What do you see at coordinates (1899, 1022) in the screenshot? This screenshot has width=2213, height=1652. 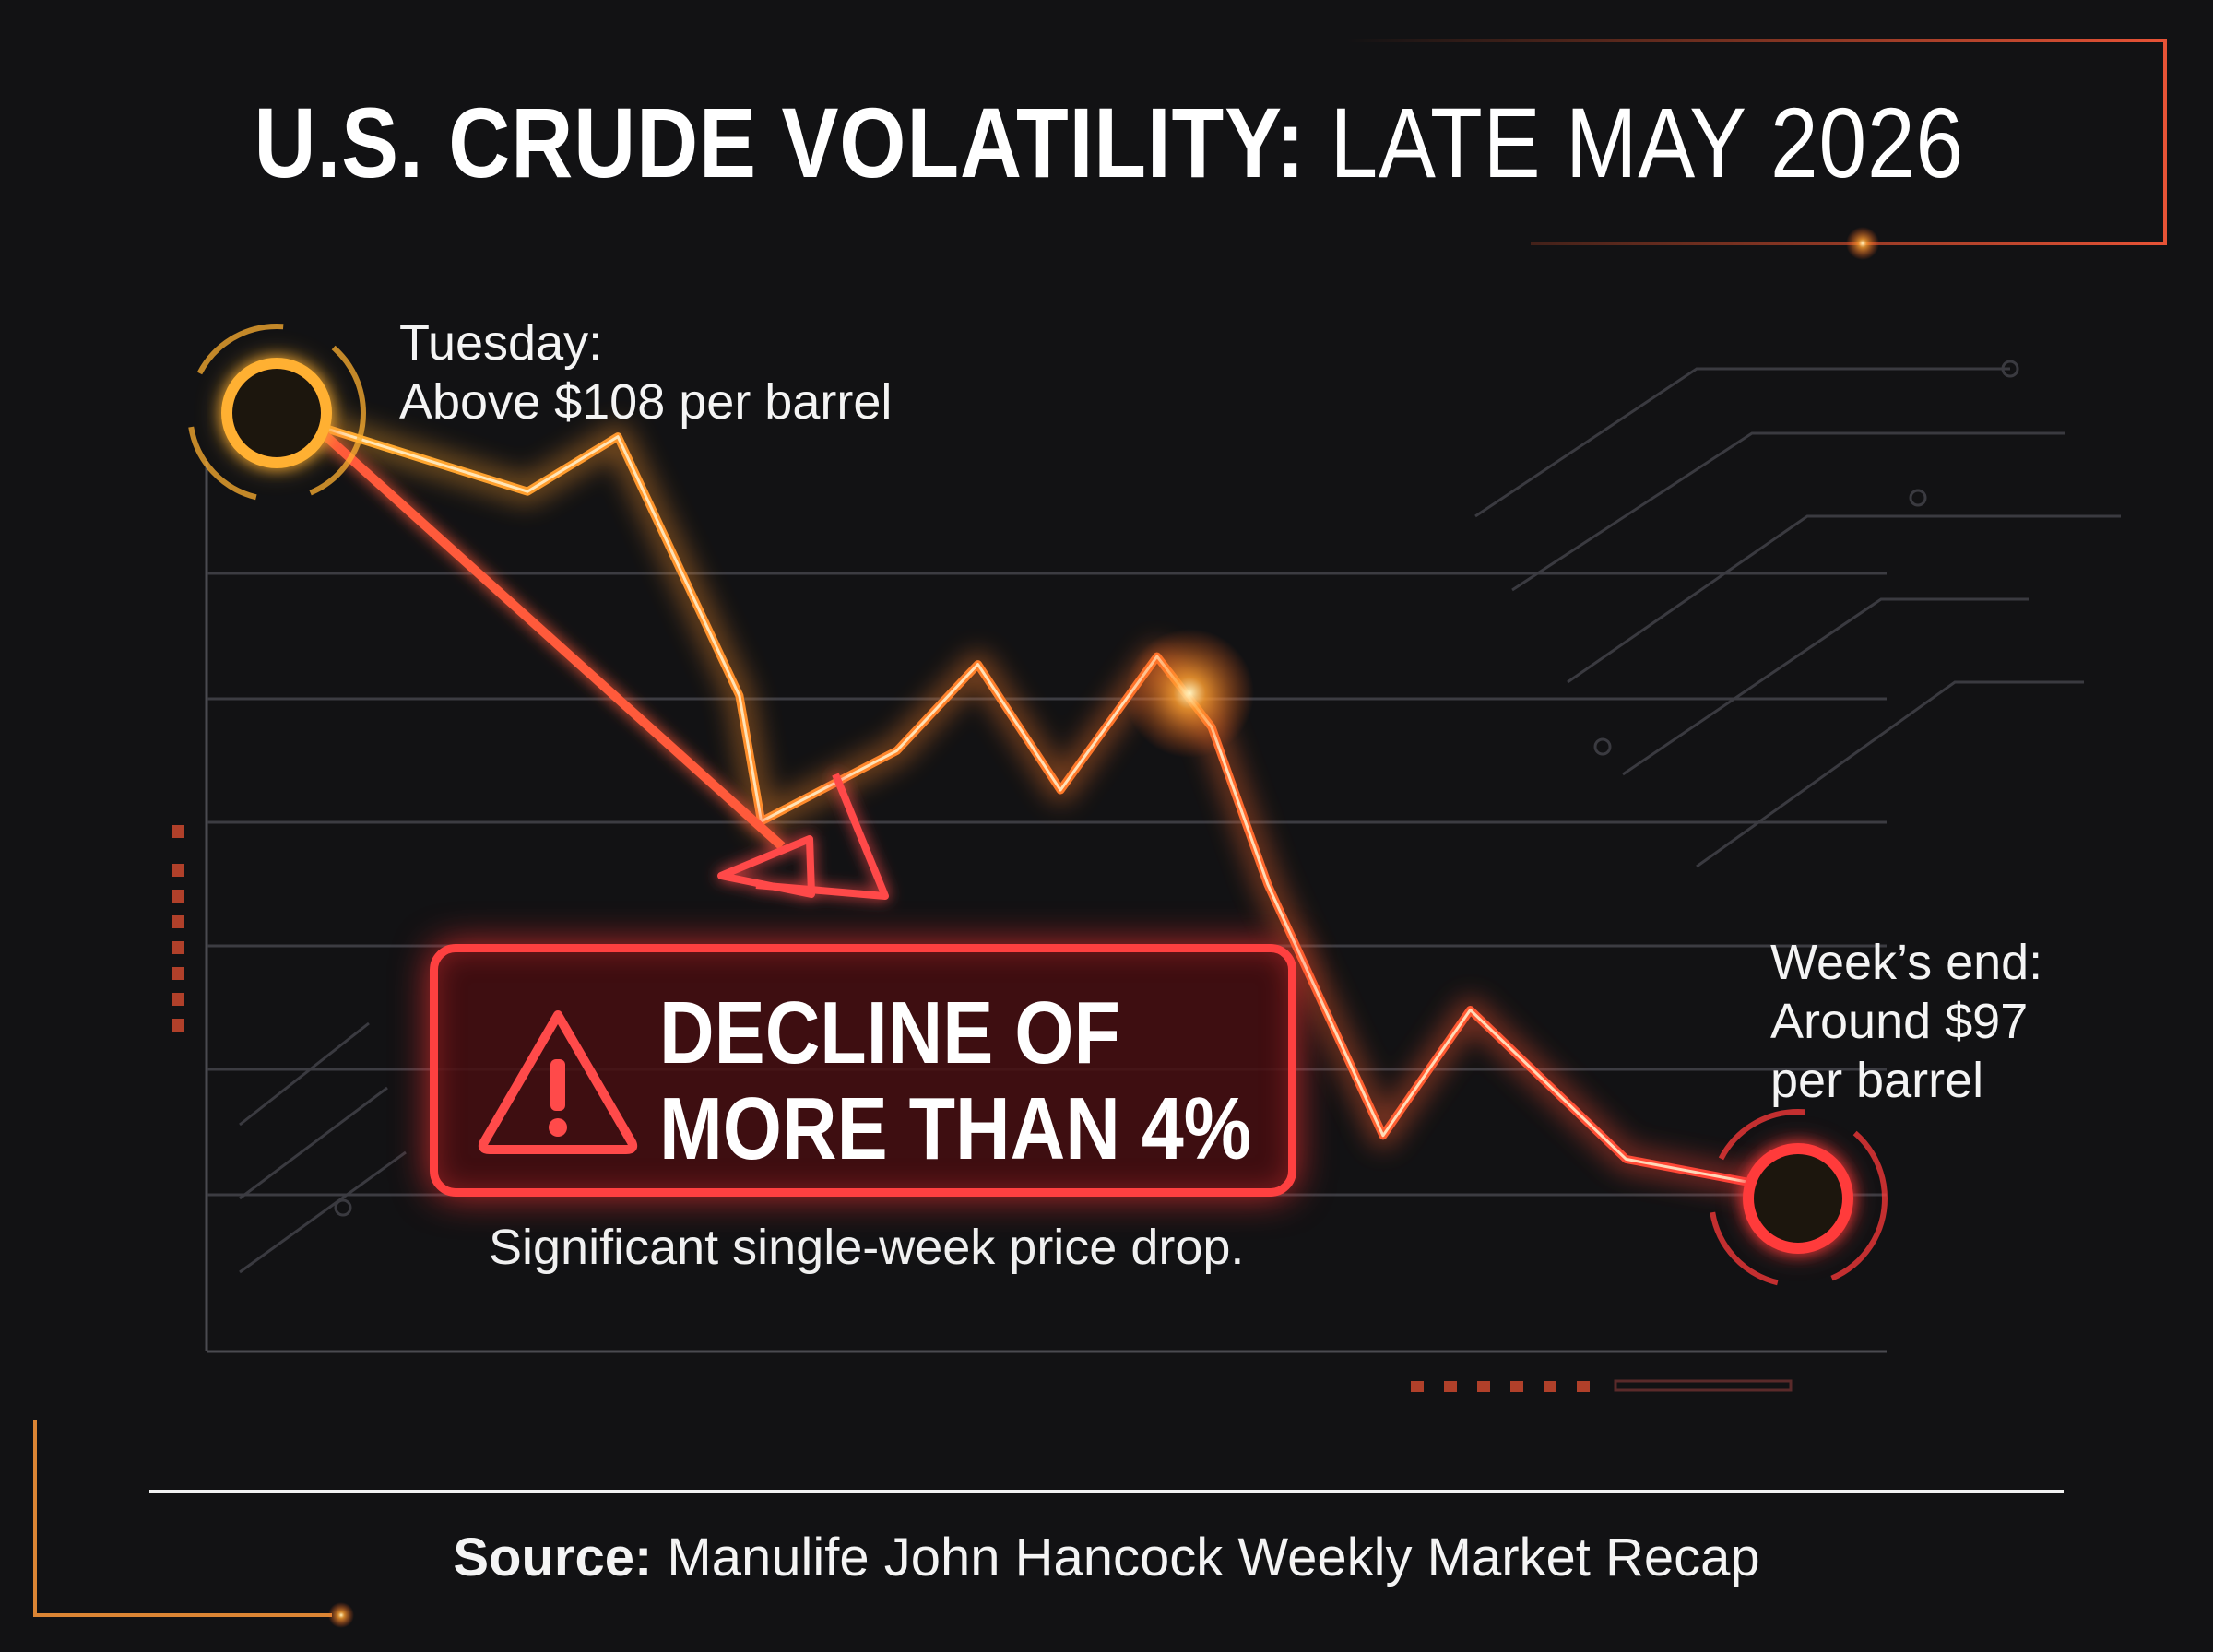 I see `end-annotation-line2: Around $97` at bounding box center [1899, 1022].